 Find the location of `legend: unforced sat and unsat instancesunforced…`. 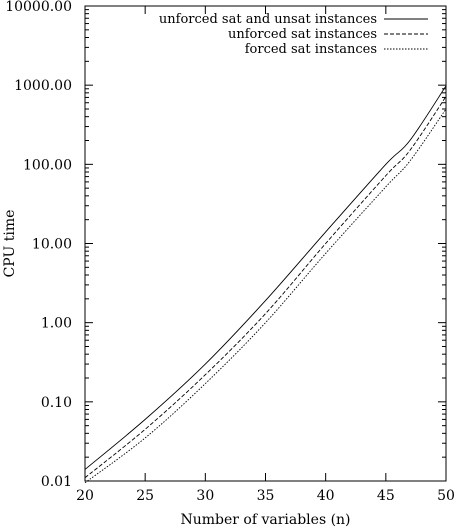

legend: unforced sat and unsat instancesunforced… is located at coordinates (293, 34).